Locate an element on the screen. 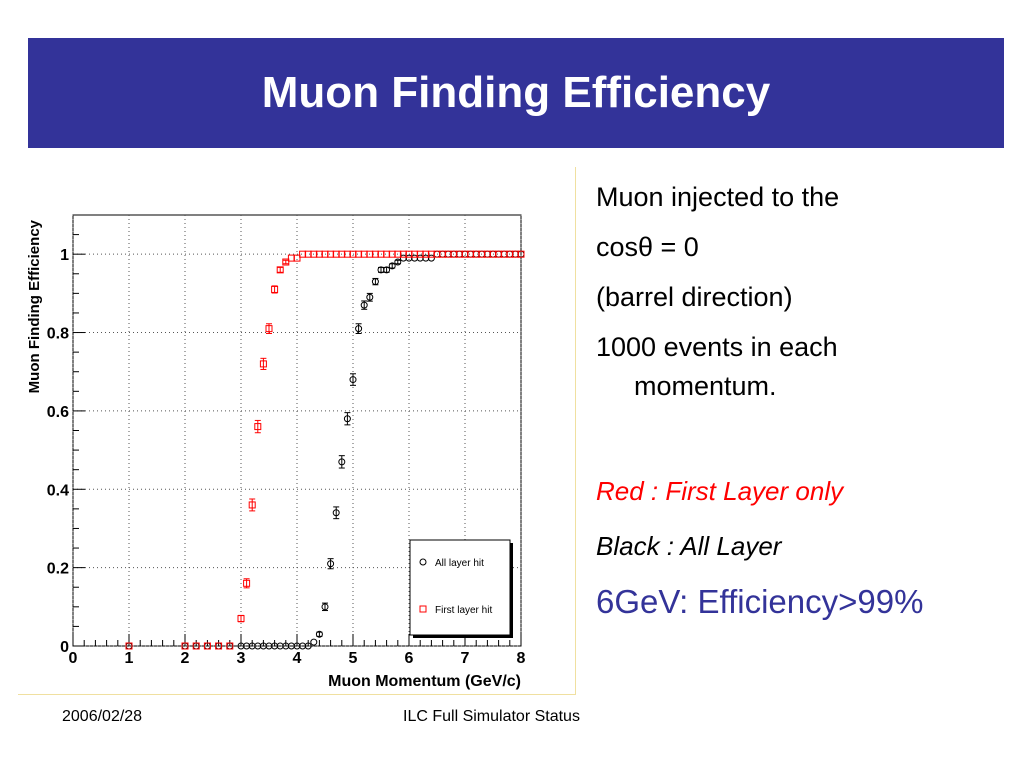  title-bar: Muon Finding Efficiency is located at coordinates (516, 93).